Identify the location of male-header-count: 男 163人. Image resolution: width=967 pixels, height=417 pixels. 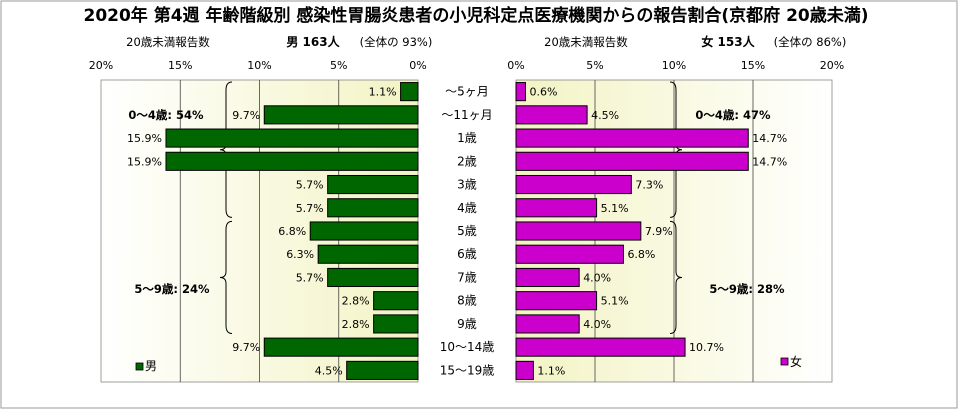
(313, 41).